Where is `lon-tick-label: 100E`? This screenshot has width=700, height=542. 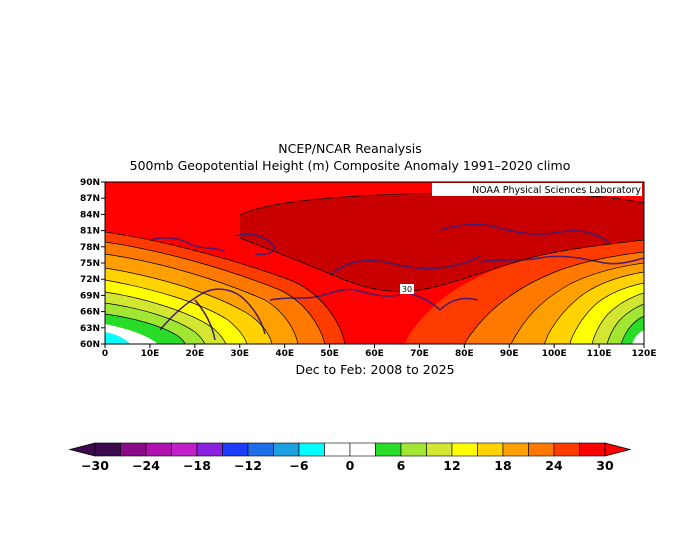
lon-tick-label: 100E is located at coordinates (554, 354).